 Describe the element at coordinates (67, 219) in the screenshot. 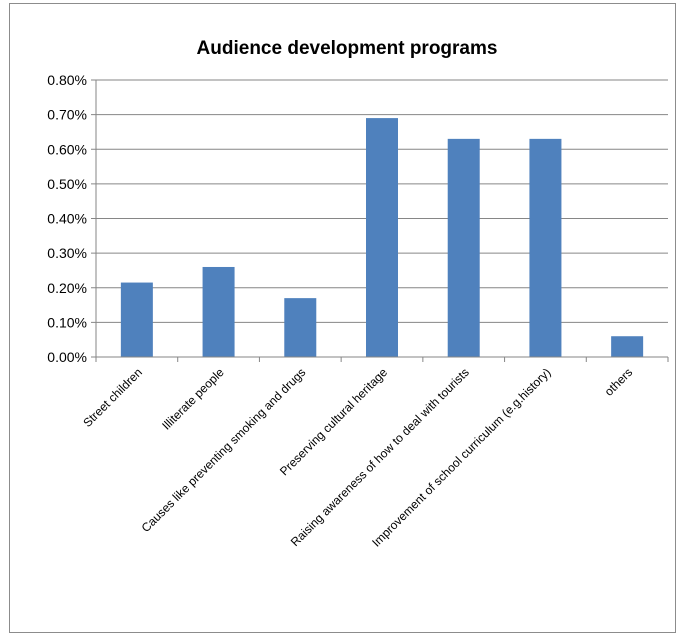

I see `y-tick-label: 0.40%` at that location.